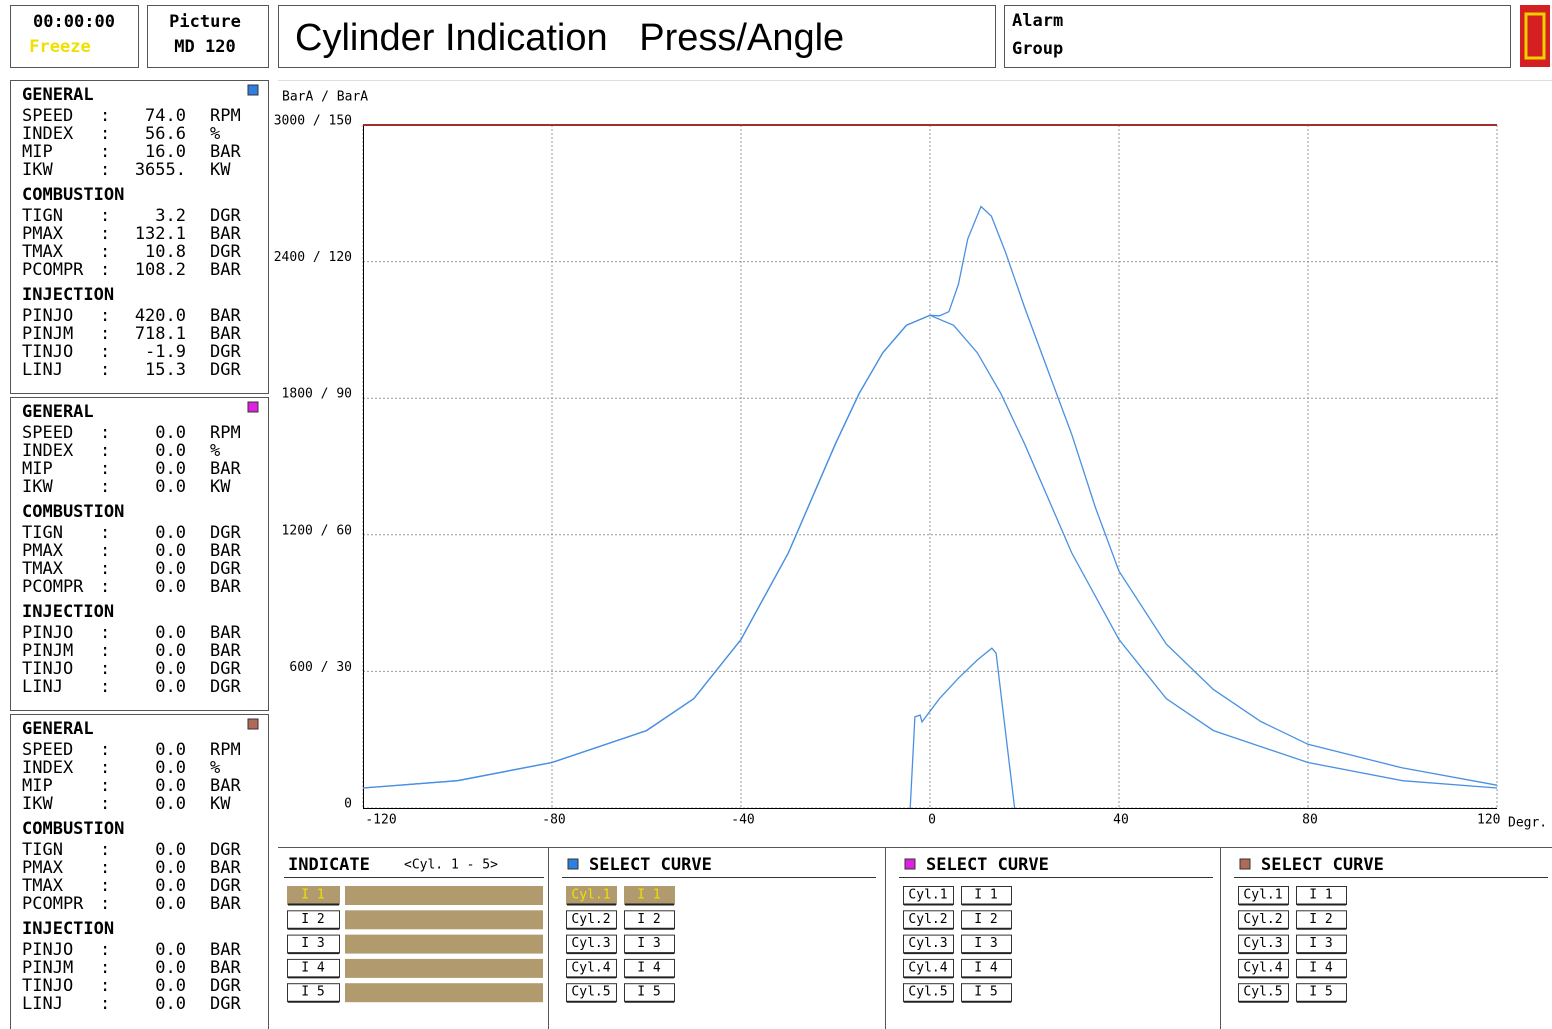 This screenshot has height=1029, width=1552. Describe the element at coordinates (215, 134) in the screenshot. I see `param-unit: %` at that location.